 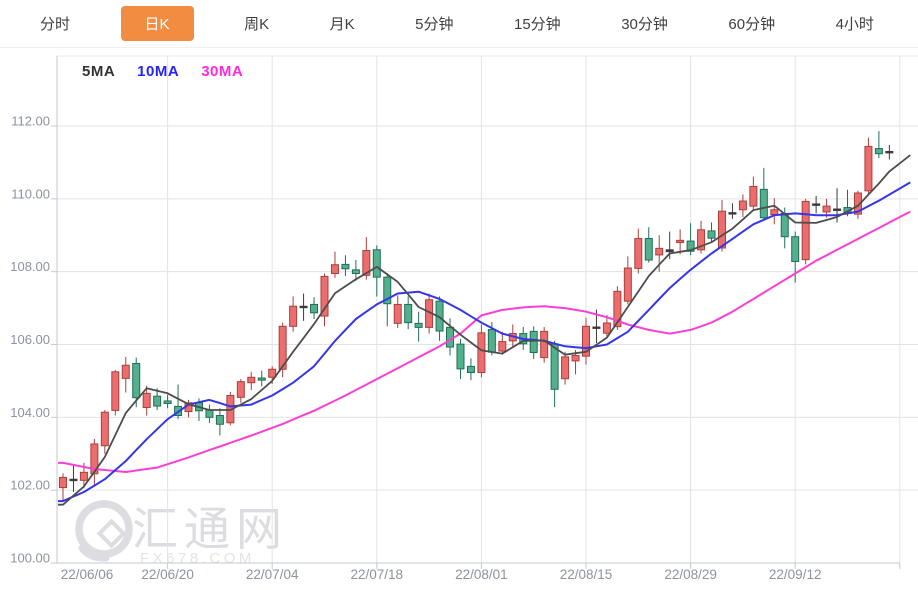 What do you see at coordinates (377, 574) in the screenshot?
I see `x-tick-label: 22/07/18` at bounding box center [377, 574].